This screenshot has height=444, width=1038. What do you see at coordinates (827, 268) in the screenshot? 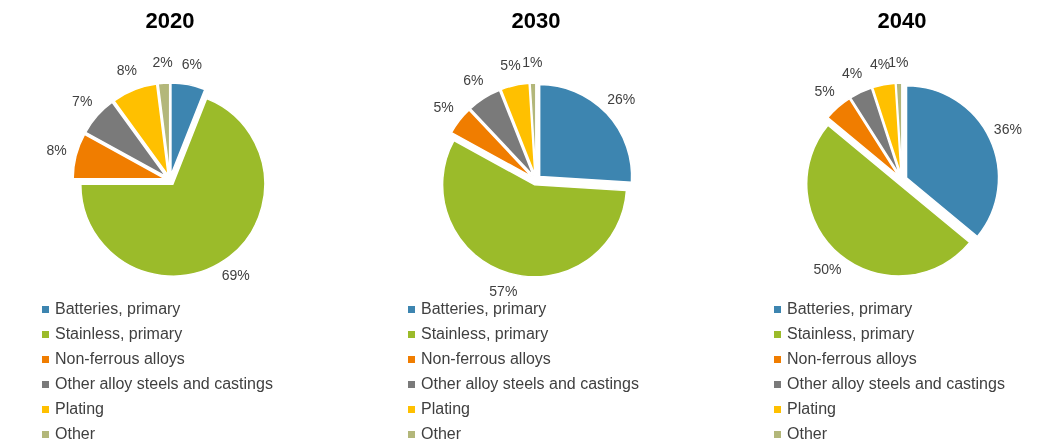
I see `data-label: 50%` at bounding box center [827, 268].